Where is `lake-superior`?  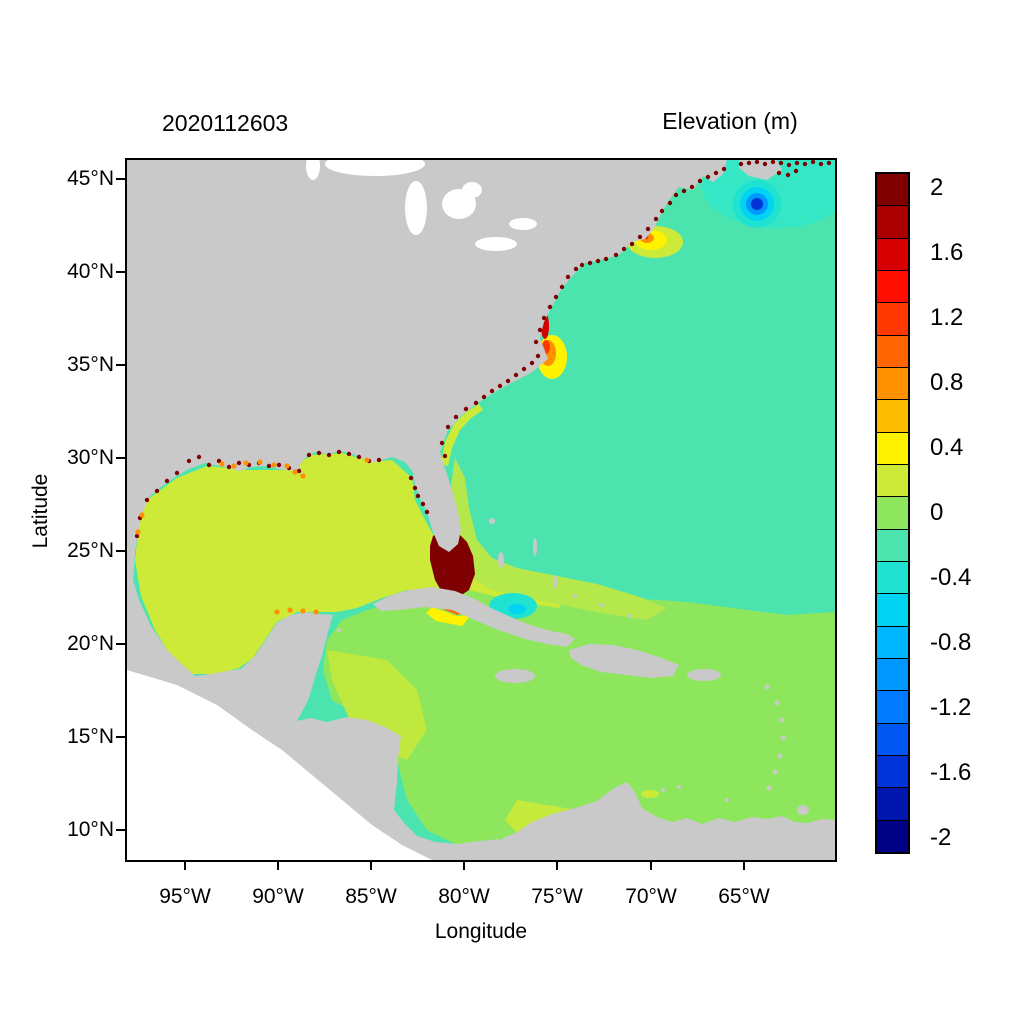
lake-superior is located at coordinates (375, 168).